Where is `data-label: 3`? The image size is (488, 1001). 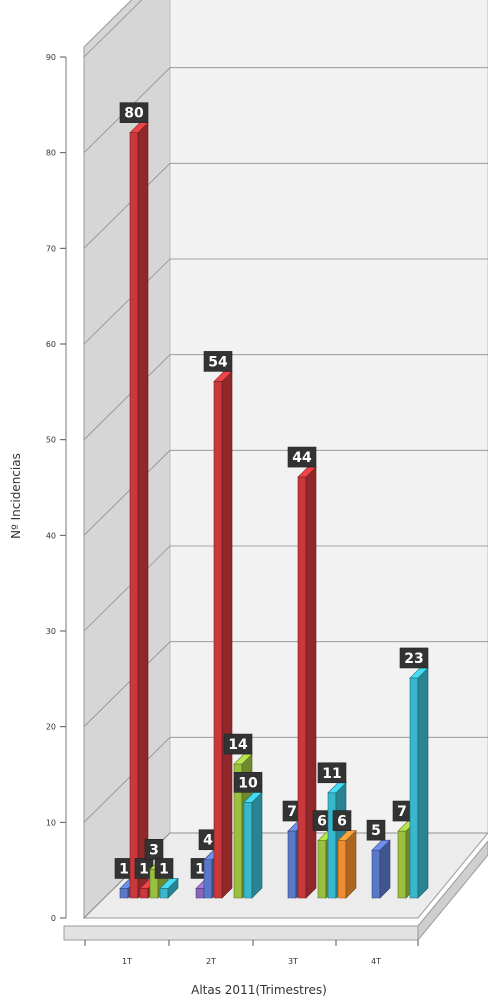
data-label: 3 is located at coordinates (154, 849).